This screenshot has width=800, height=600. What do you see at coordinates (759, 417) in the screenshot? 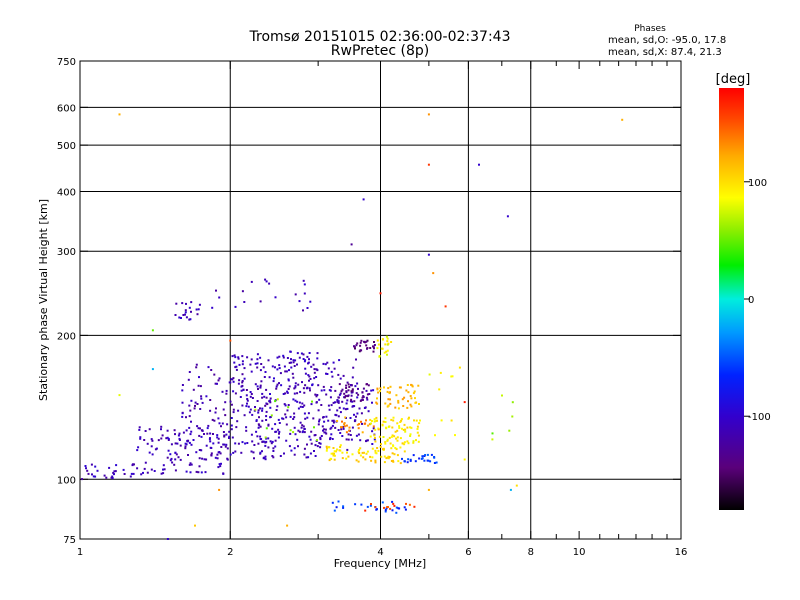
I see `colorbar-tick-label: -100` at bounding box center [759, 417].